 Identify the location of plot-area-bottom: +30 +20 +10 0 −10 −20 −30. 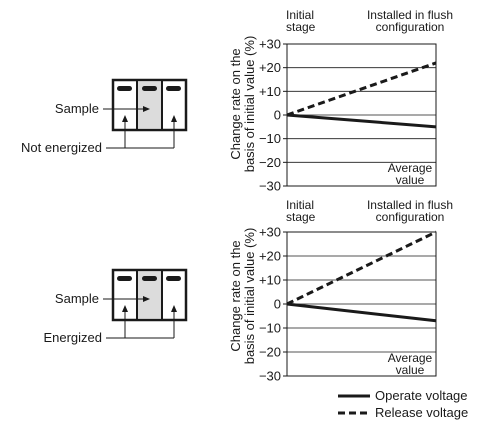
(348, 304).